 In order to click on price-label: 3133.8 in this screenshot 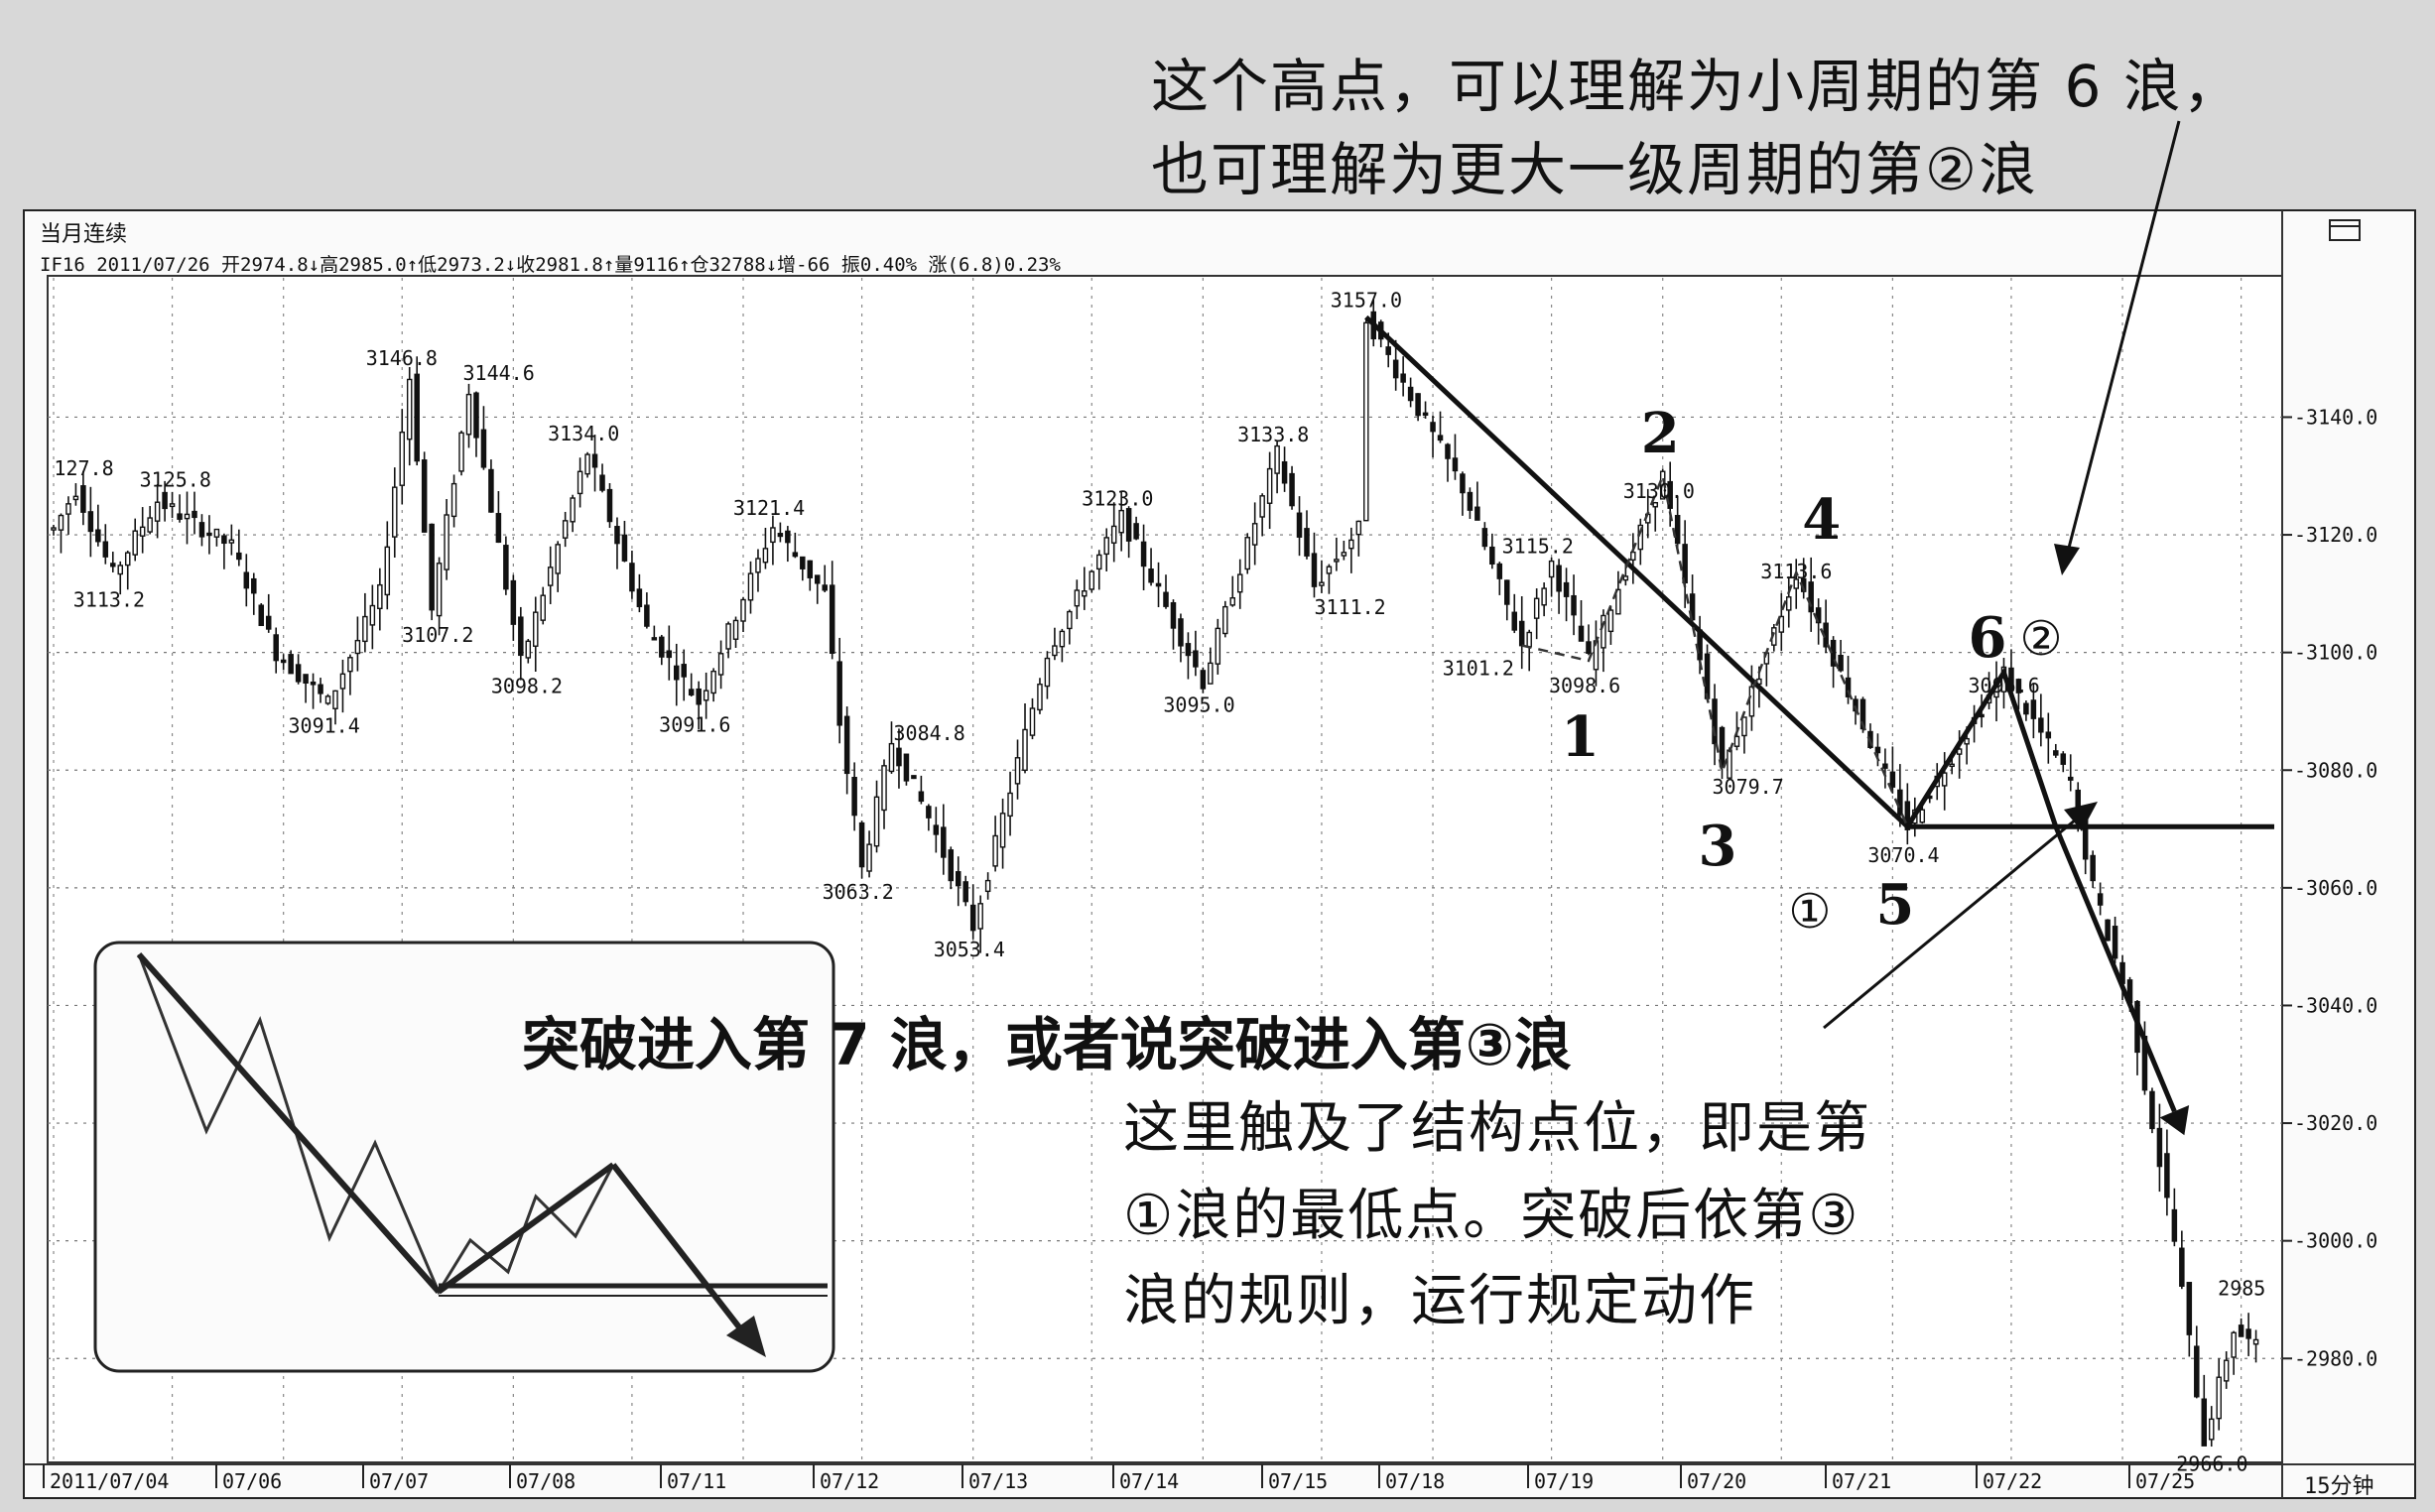, I will do `click(1273, 434)`.